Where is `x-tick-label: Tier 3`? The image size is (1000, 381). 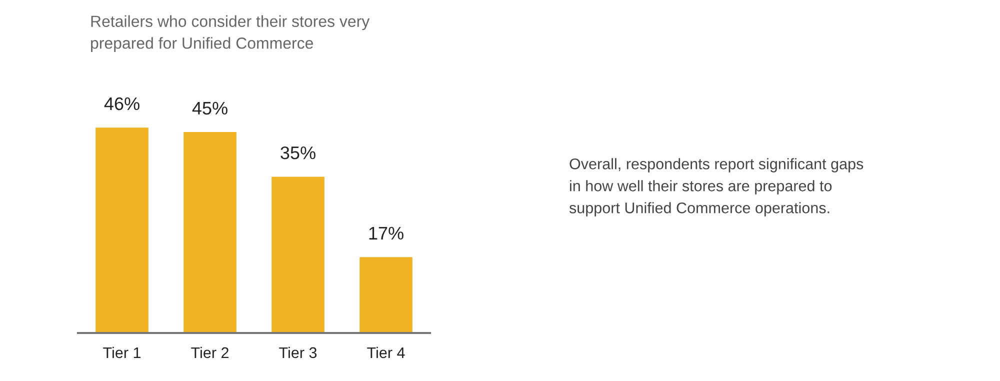 x-tick-label: Tier 3 is located at coordinates (298, 352).